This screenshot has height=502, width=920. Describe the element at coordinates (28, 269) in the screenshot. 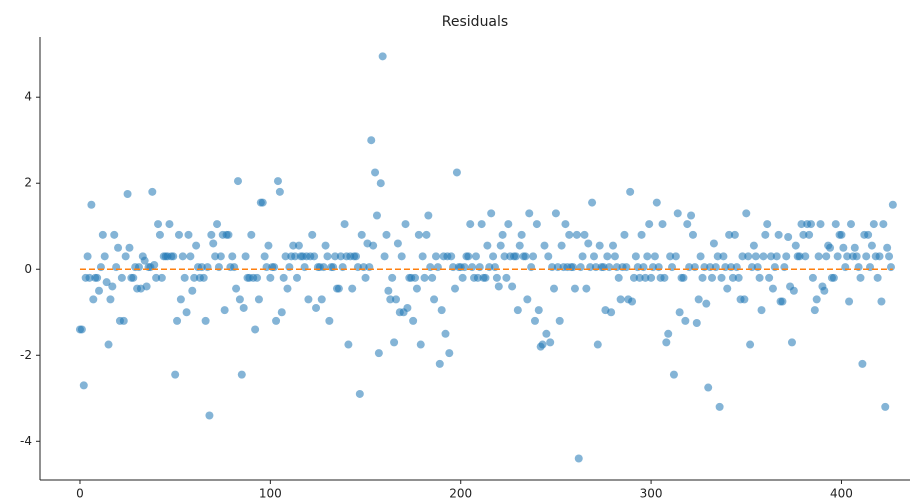

I see `y-tick-label: 0` at that location.